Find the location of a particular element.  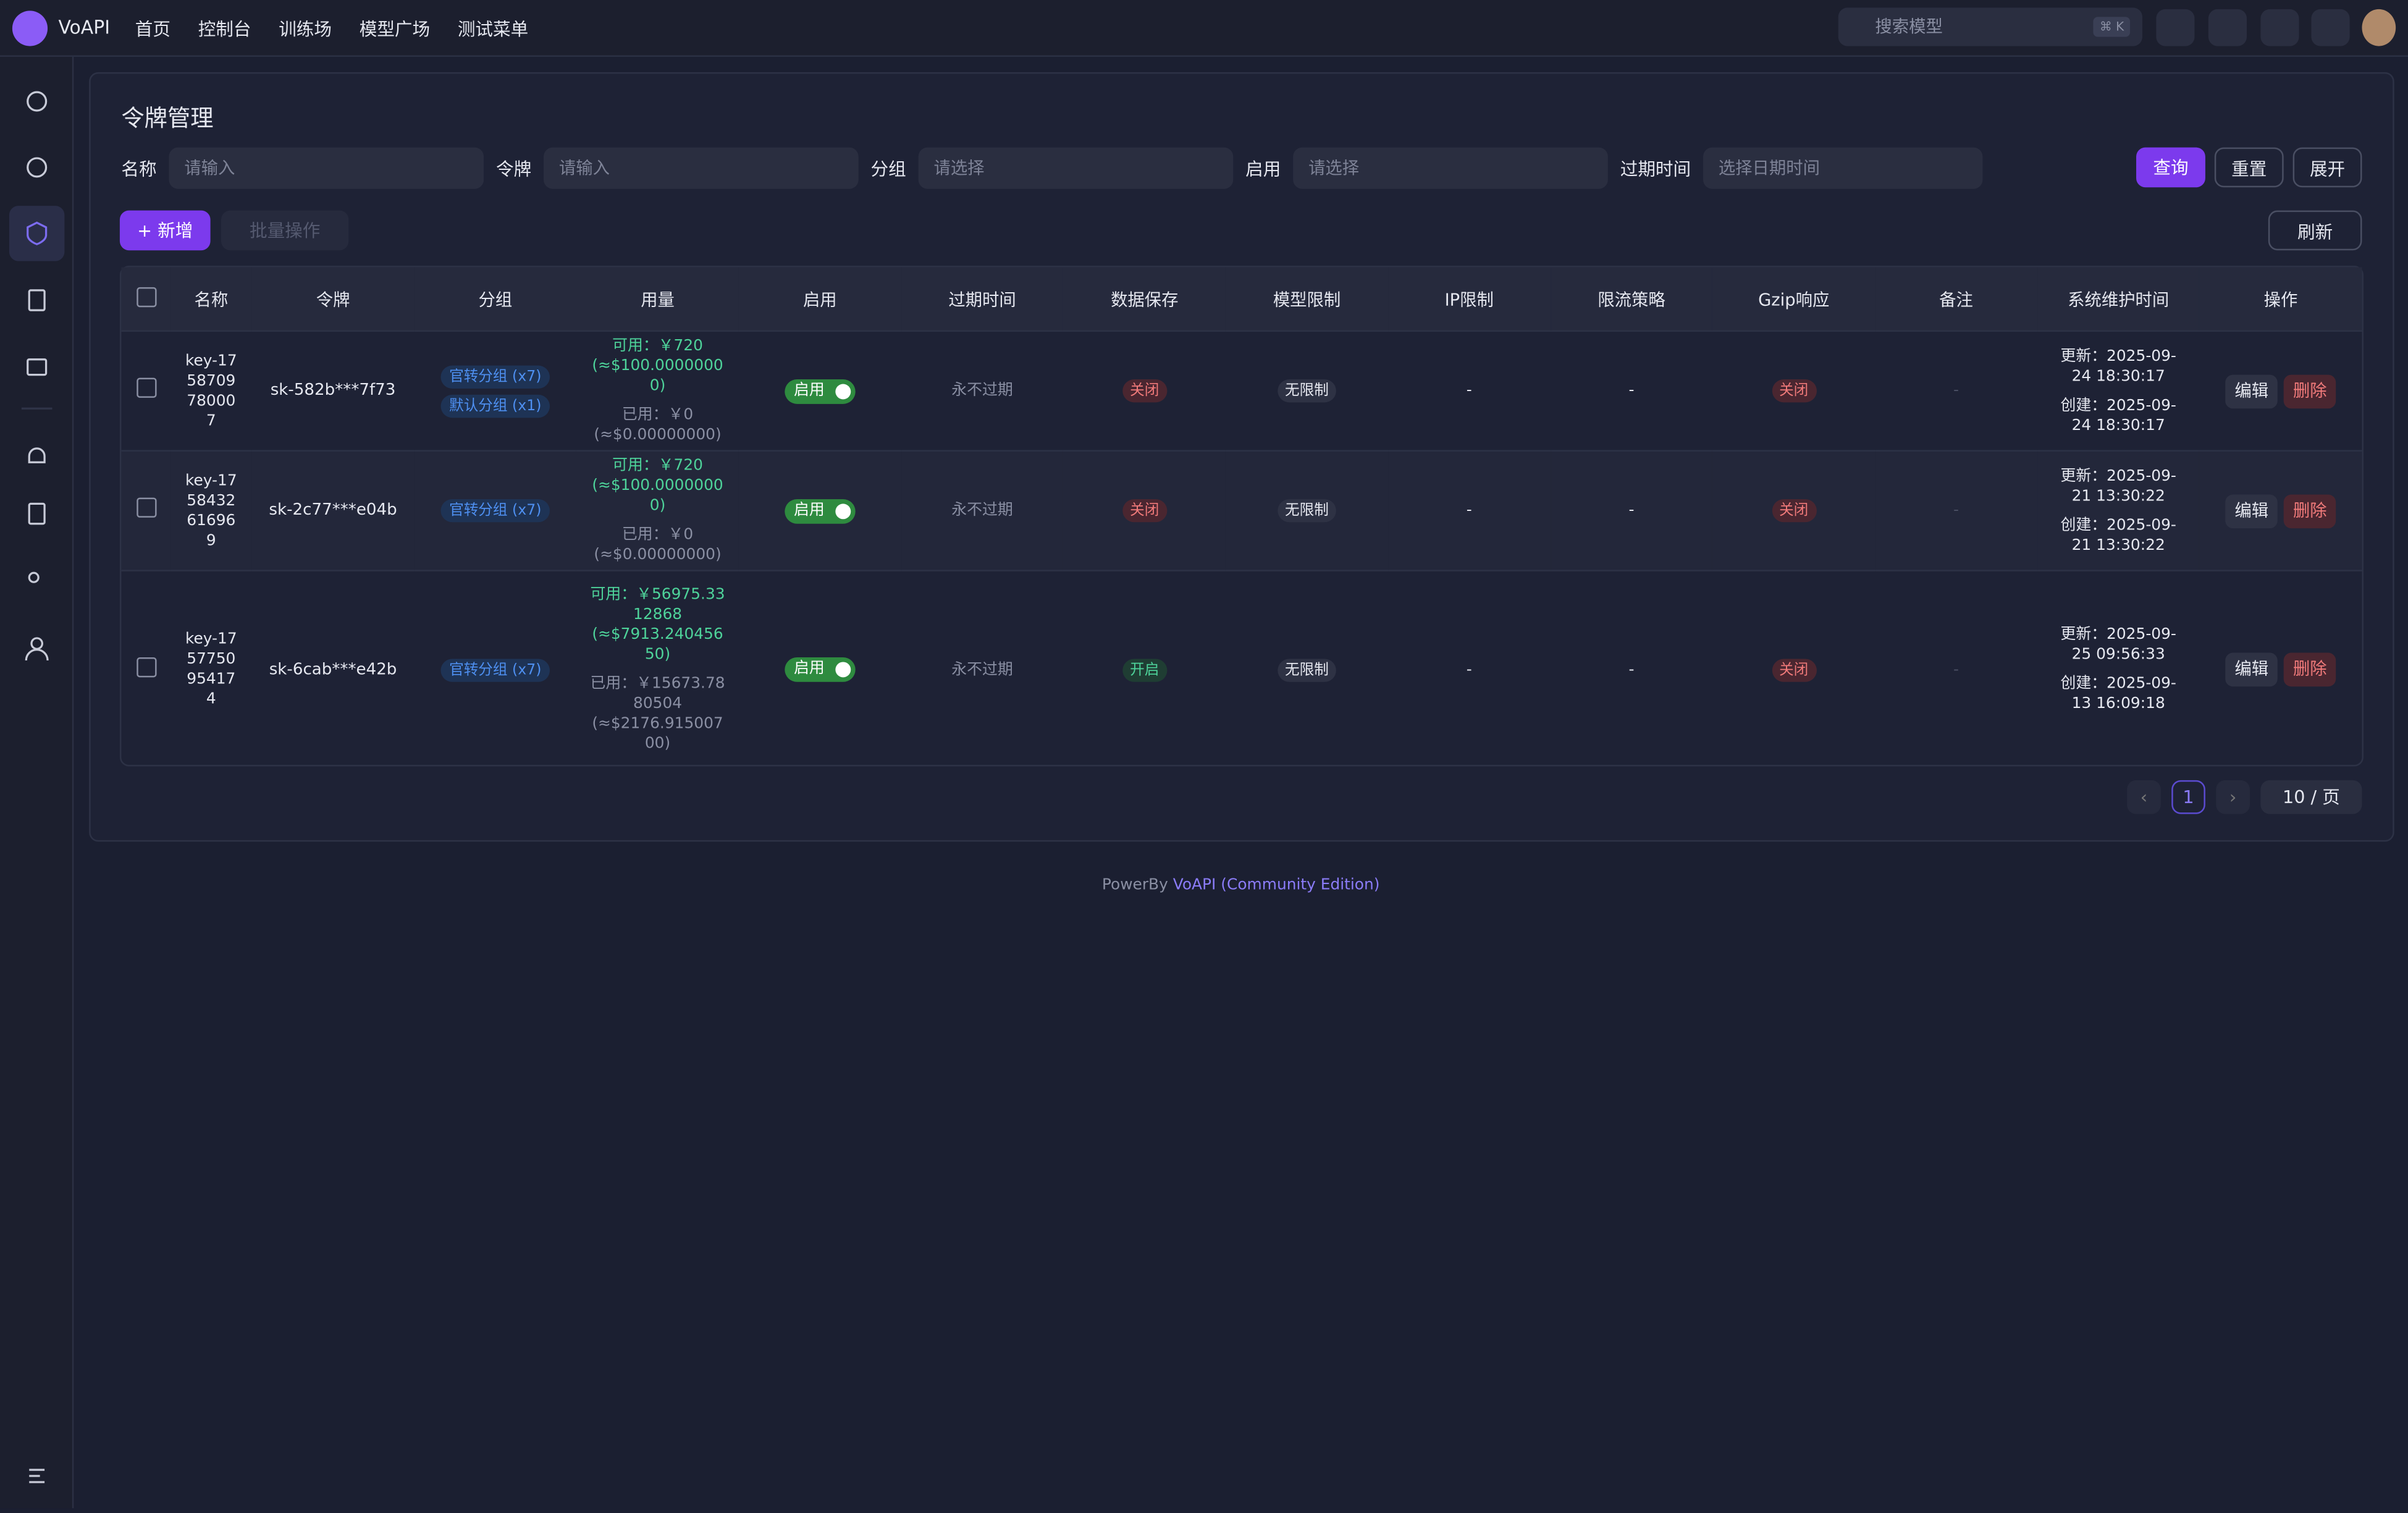

filter-label: 启用 is located at coordinates (1263, 168).